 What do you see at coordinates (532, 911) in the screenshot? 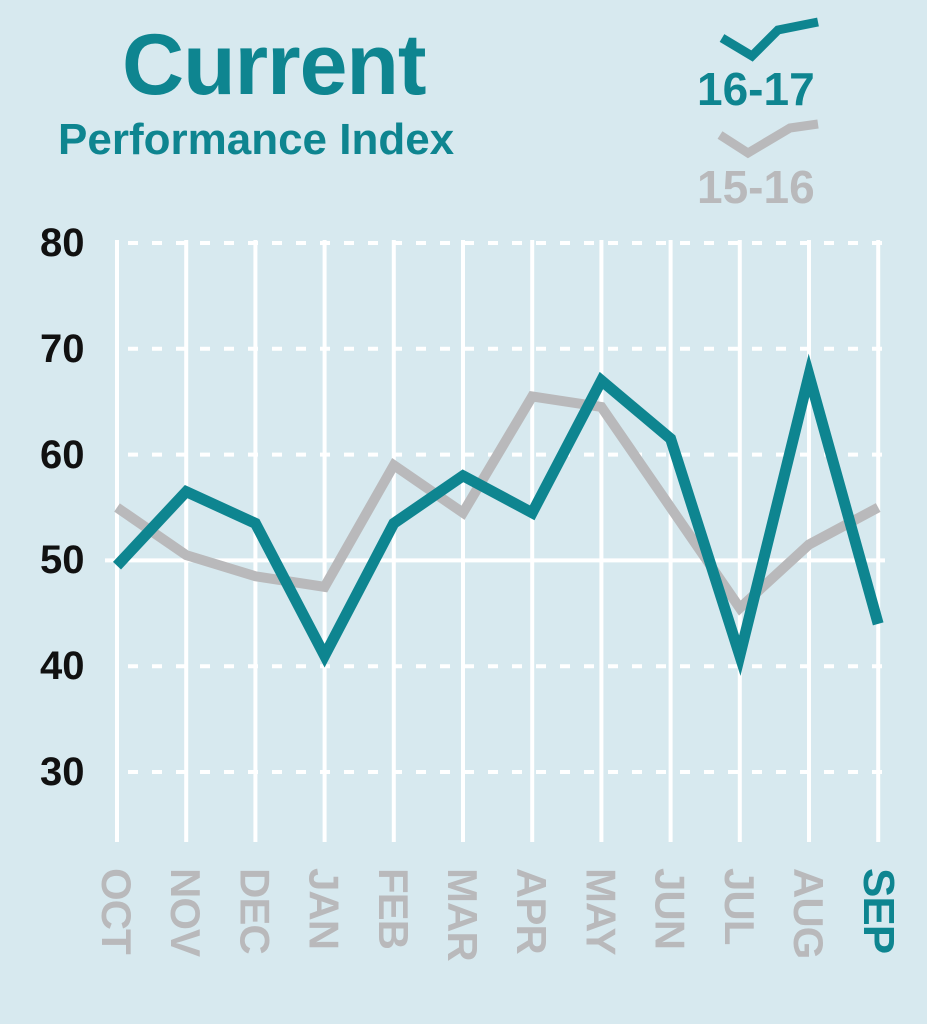
I see `x-tick-label-apr: APR` at bounding box center [532, 911].